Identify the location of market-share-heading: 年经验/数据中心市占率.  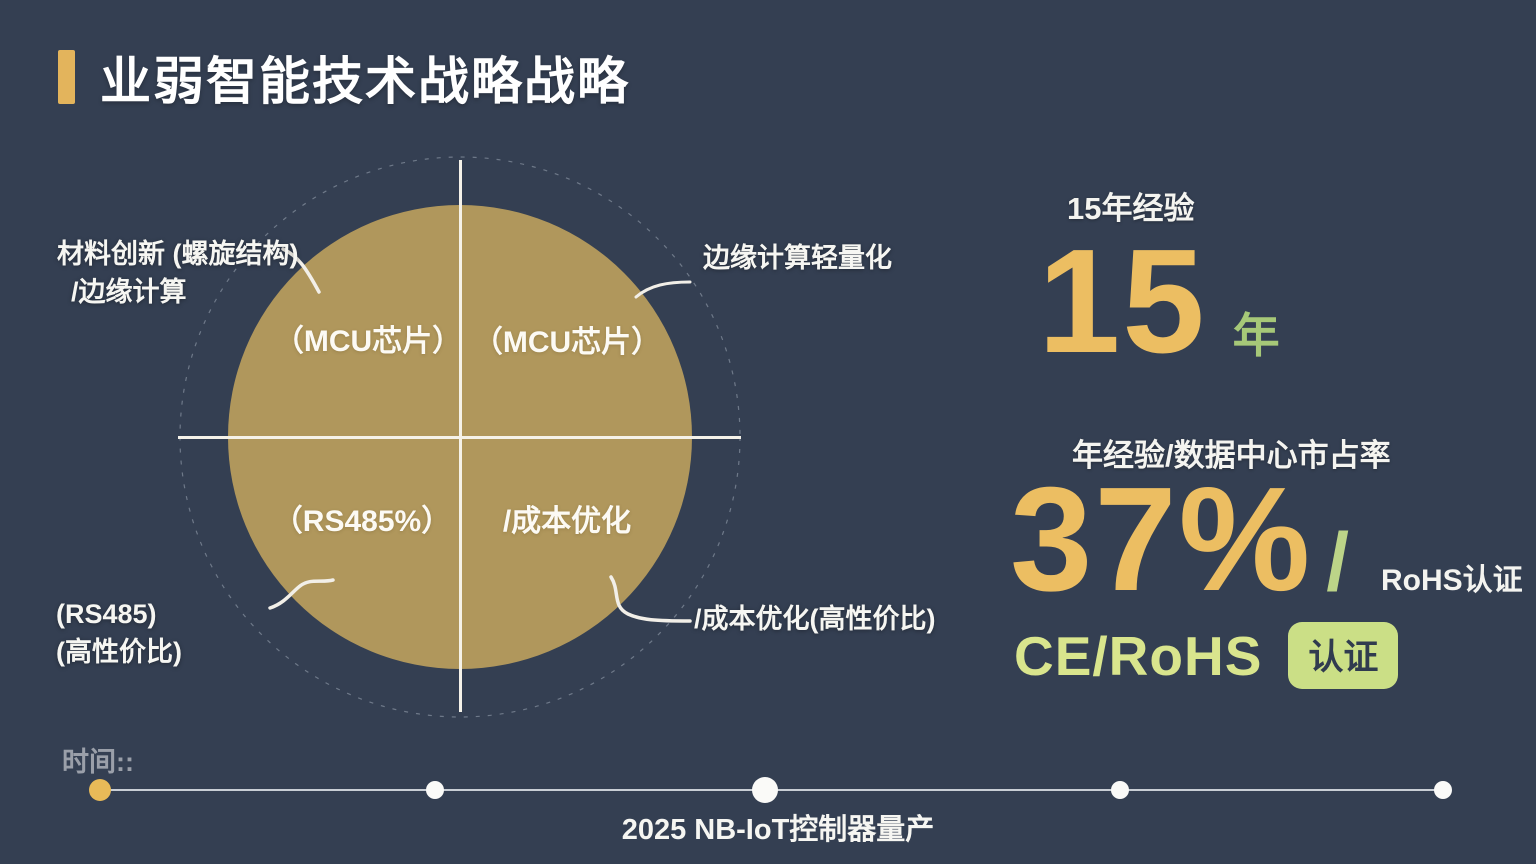
(1231, 455).